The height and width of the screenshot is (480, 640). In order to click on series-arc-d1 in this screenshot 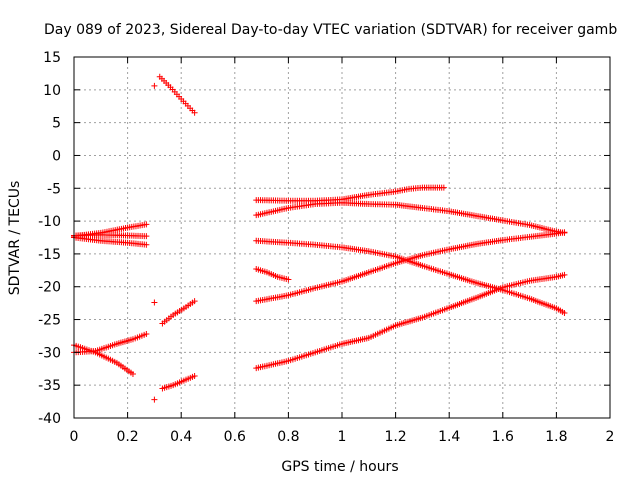, I will do `click(154, 302)`.